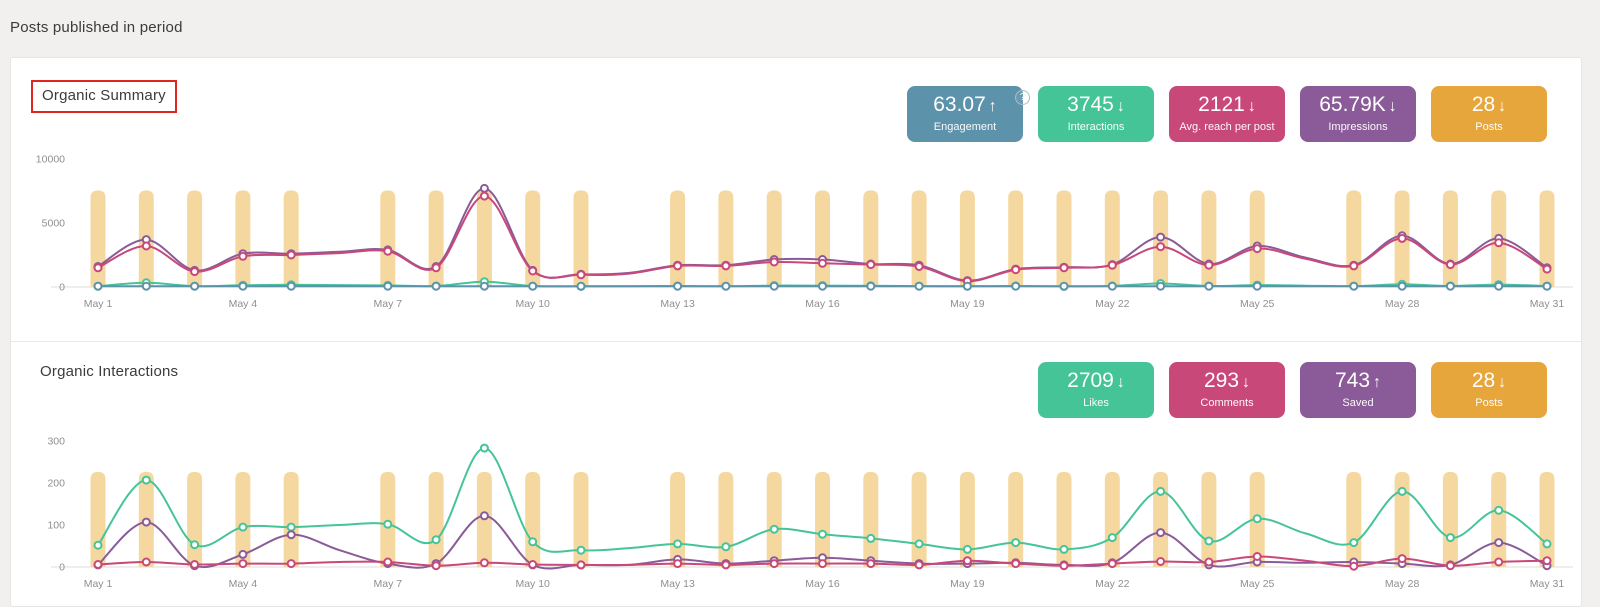 Image resolution: width=1600 pixels, height=607 pixels. I want to click on svg-text: 200, so click(56, 484).